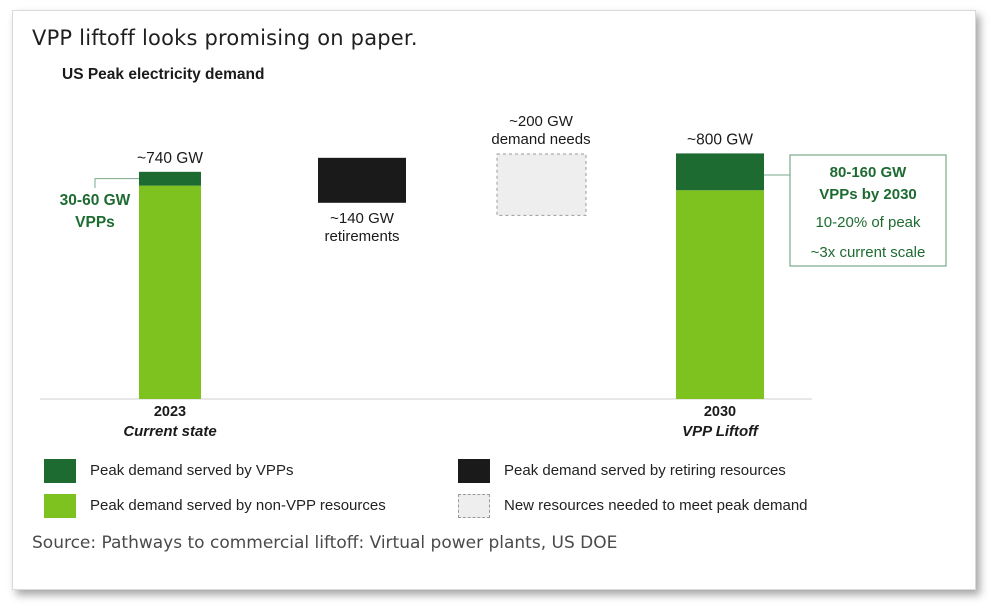  What do you see at coordinates (169, 431) in the screenshot?
I see `bar-2023-scenario-label: Current state` at bounding box center [169, 431].